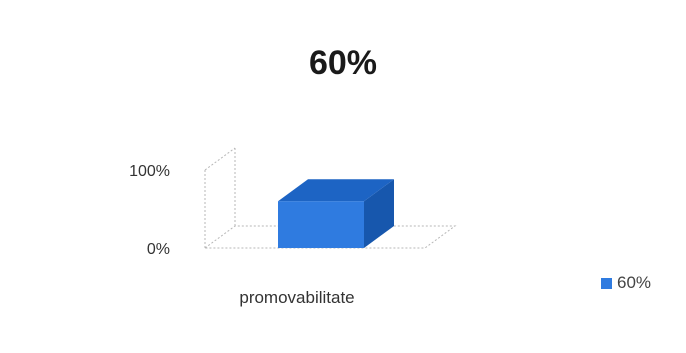 The height and width of the screenshot is (353, 686). Describe the element at coordinates (606, 283) in the screenshot. I see `legend-swatch` at that location.